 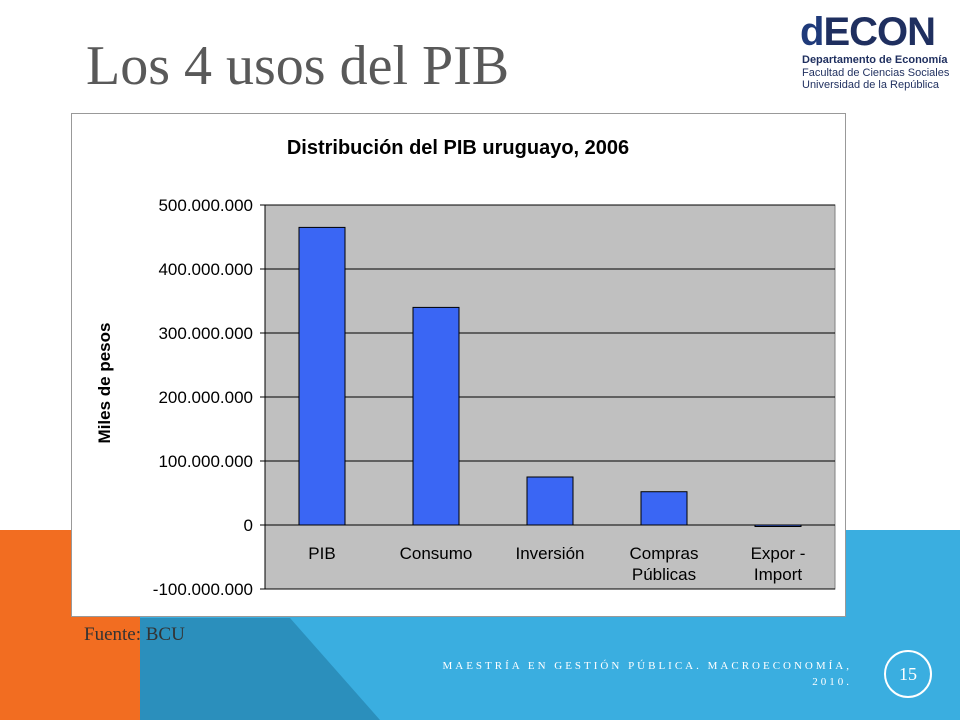 What do you see at coordinates (832, 682) in the screenshot?
I see `footer-text-line-2: 2010.` at bounding box center [832, 682].